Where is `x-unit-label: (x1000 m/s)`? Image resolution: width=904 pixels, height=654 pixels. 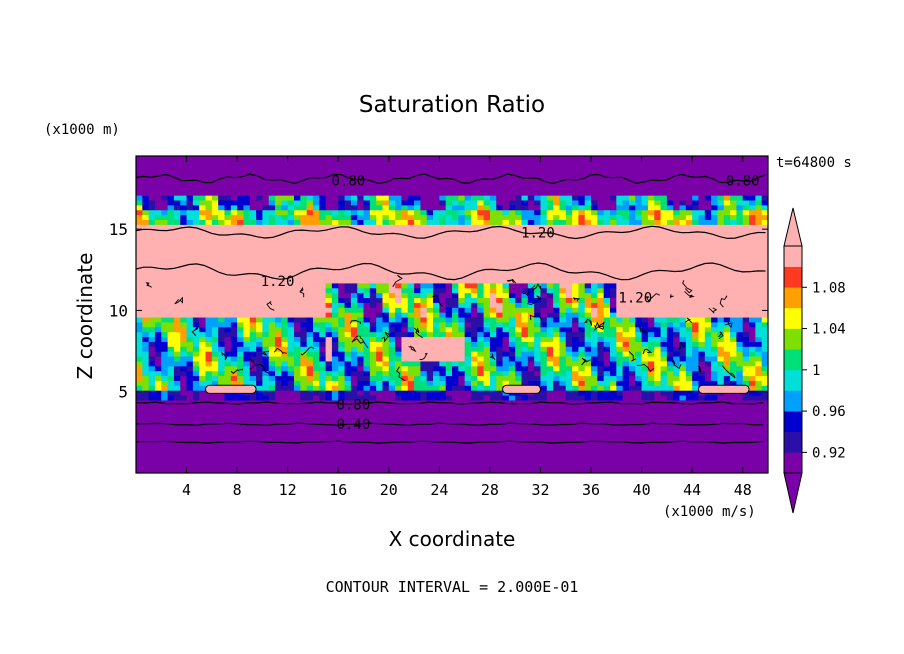
x-unit-label: (x1000 m/s) is located at coordinates (709, 512).